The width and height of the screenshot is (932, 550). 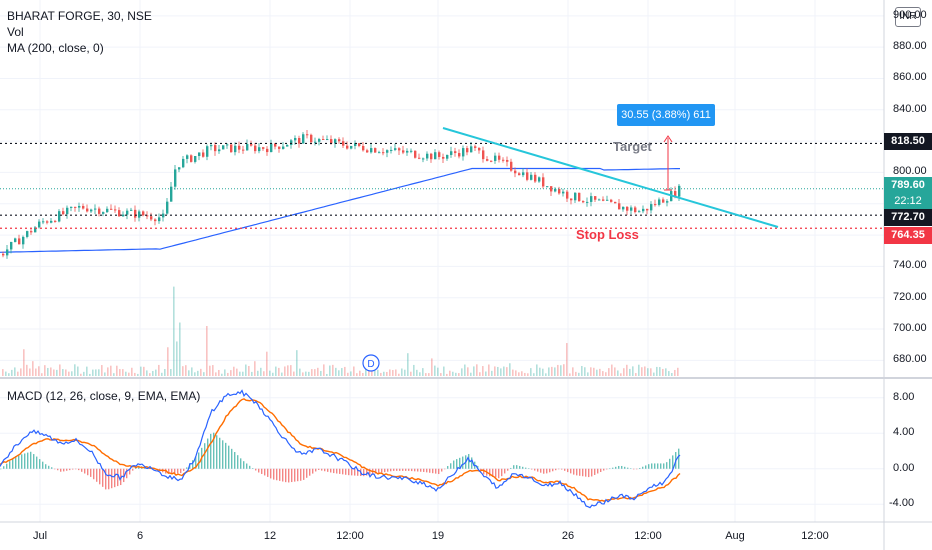 I want to click on price-tick: 800.00, so click(x=910, y=171).